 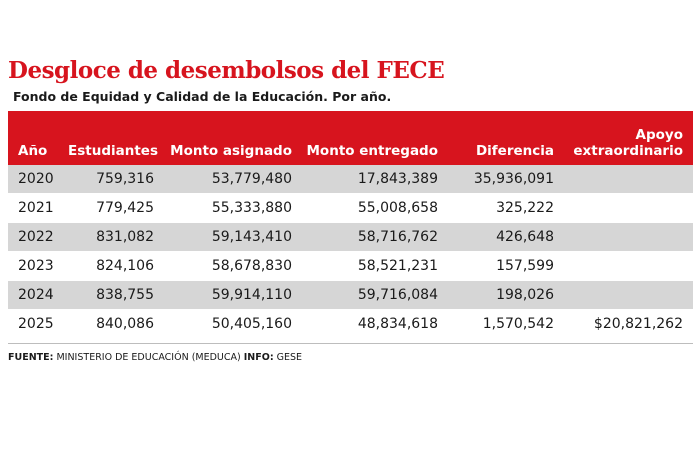 What do you see at coordinates (289, 357) in the screenshot?
I see `info-text: GESE` at bounding box center [289, 357].